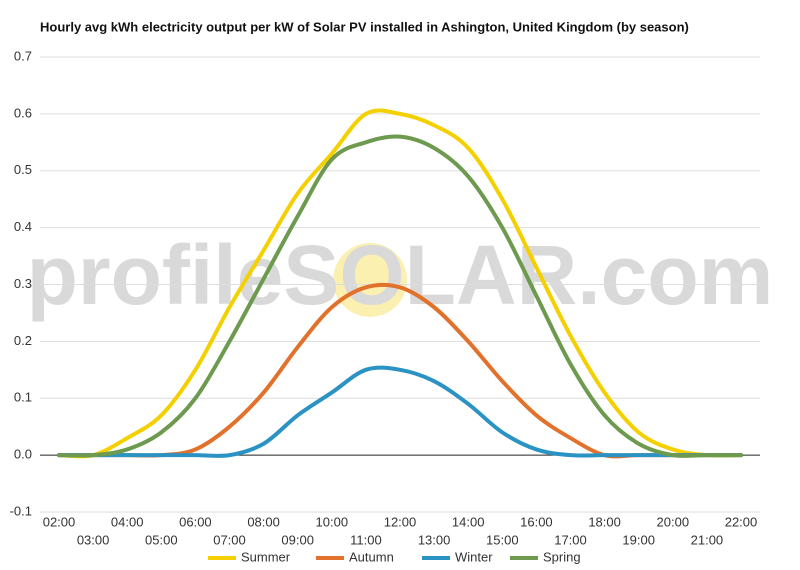 The width and height of the screenshot is (800, 570). Describe the element at coordinates (23, 340) in the screenshot. I see `y-tick-label: 0.2` at that location.